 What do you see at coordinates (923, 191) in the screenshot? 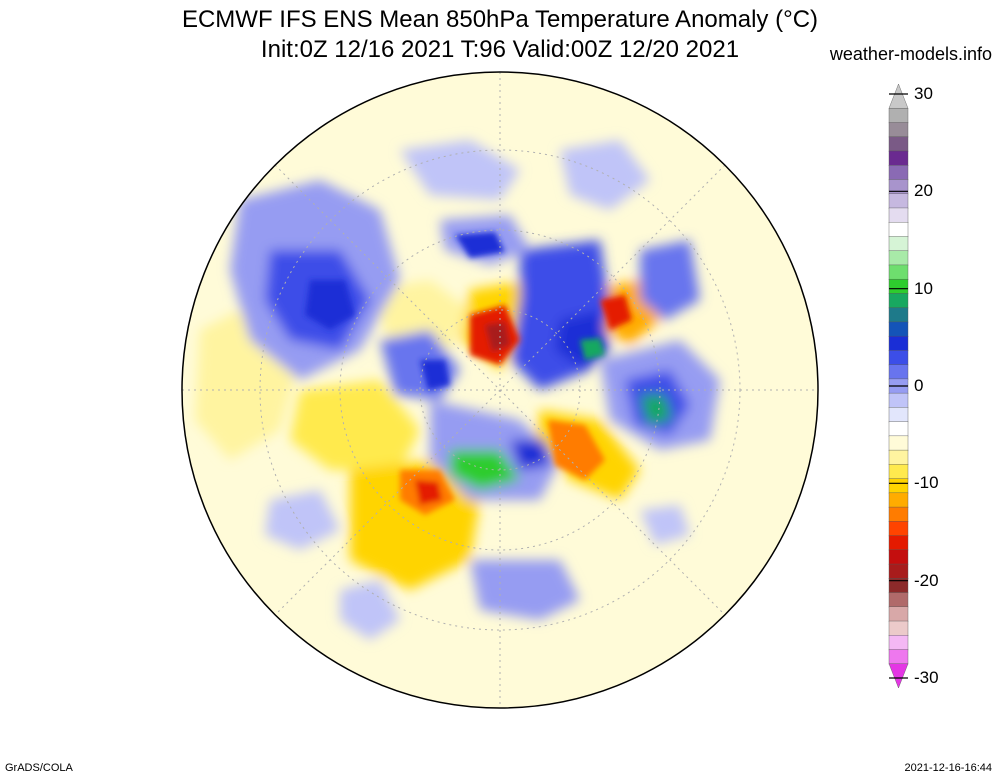
I see `colorbar-tick-label: 20` at bounding box center [923, 191].